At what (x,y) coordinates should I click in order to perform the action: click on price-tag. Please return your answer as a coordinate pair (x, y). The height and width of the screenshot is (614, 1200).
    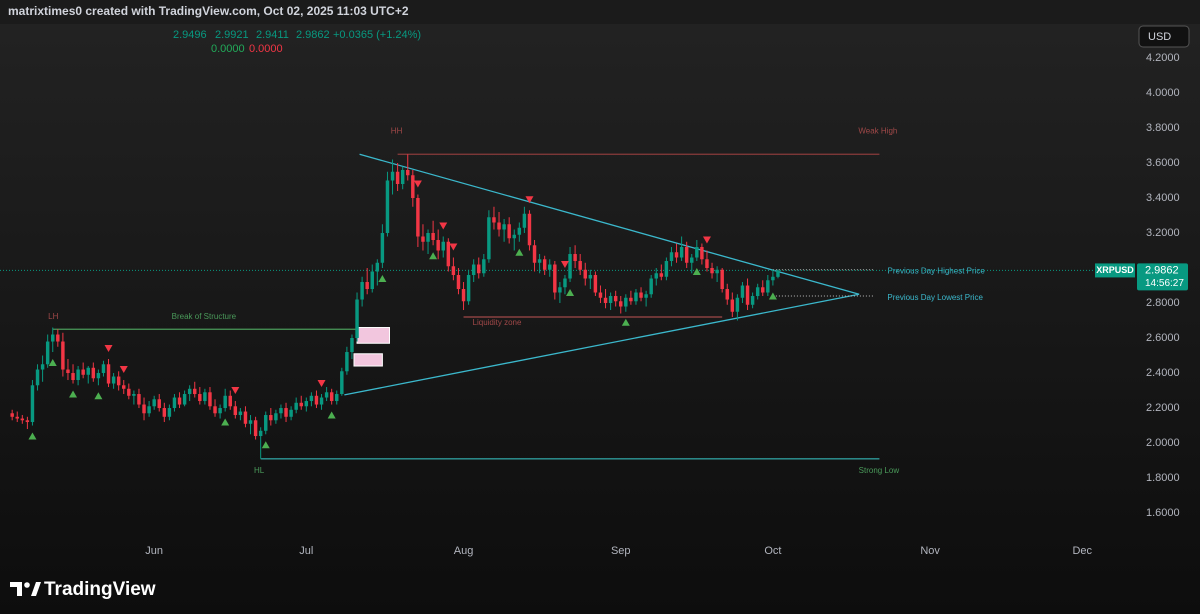
    Looking at the image, I should click on (1162, 277).